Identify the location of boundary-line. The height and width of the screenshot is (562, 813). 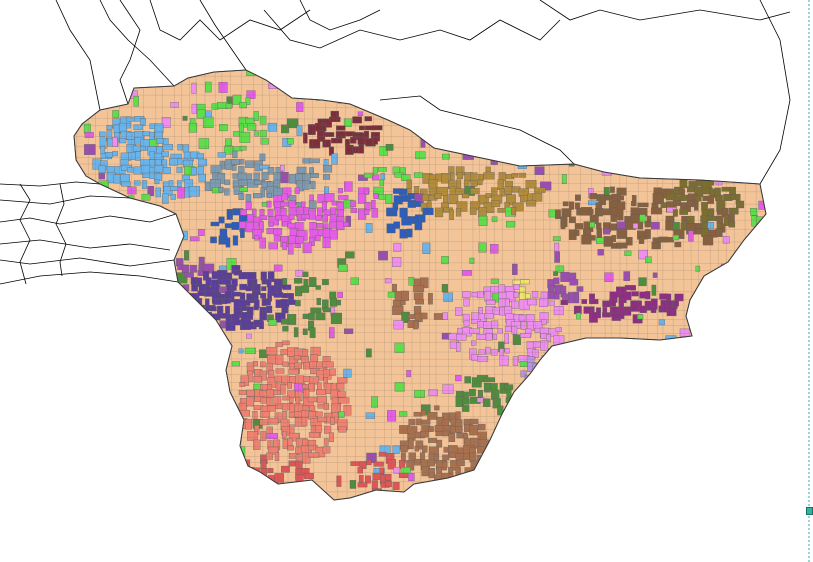
(477, 130).